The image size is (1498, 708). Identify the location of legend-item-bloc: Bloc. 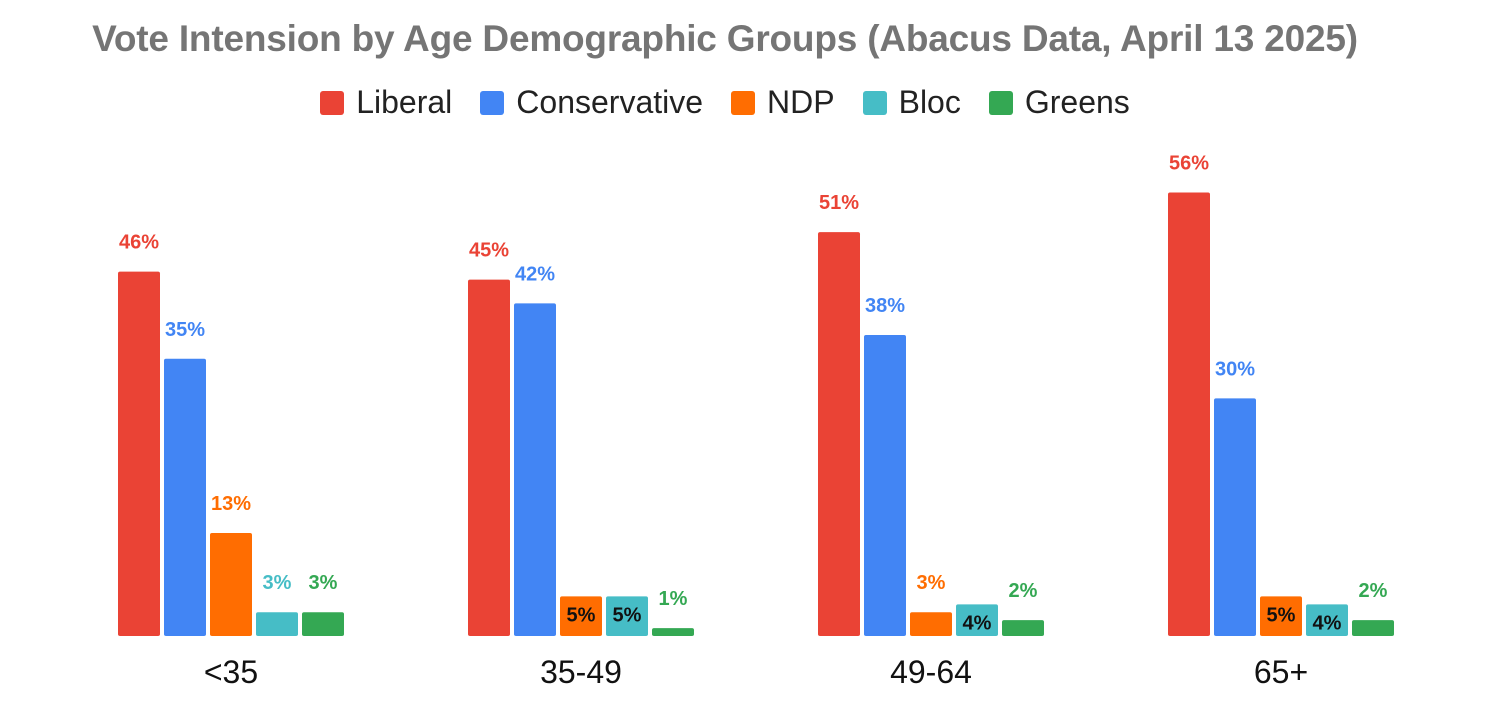
(911, 102).